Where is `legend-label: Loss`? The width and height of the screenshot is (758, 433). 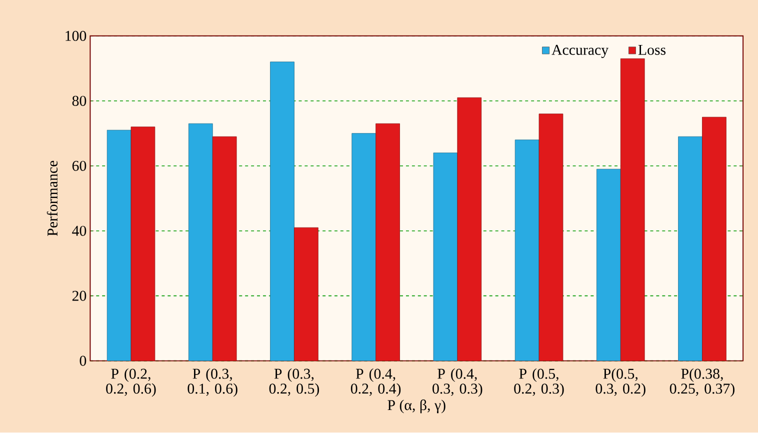 legend-label: Loss is located at coordinates (652, 50).